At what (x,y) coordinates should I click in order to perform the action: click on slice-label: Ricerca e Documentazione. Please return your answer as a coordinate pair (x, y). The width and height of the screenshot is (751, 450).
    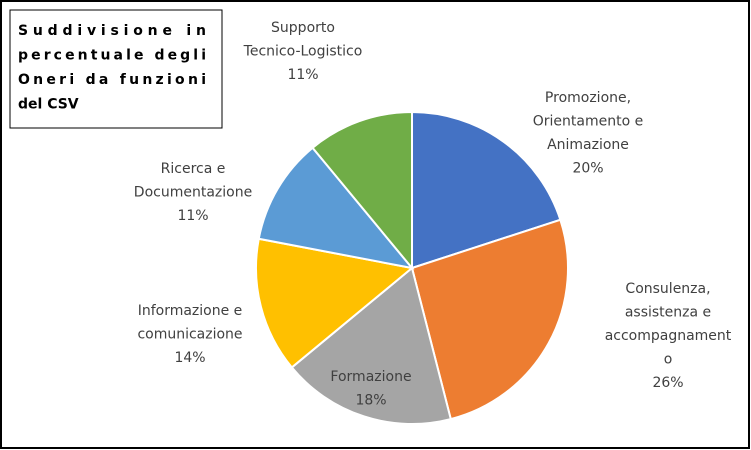
    Looking at the image, I should click on (193, 181).